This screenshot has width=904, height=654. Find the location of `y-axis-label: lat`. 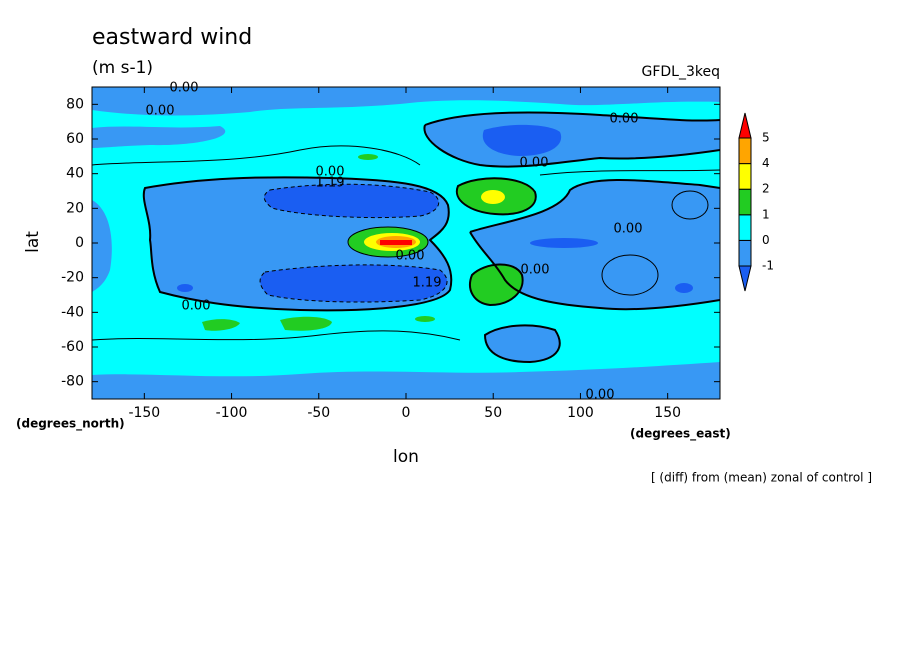

y-axis-label: lat is located at coordinates (33, 242).